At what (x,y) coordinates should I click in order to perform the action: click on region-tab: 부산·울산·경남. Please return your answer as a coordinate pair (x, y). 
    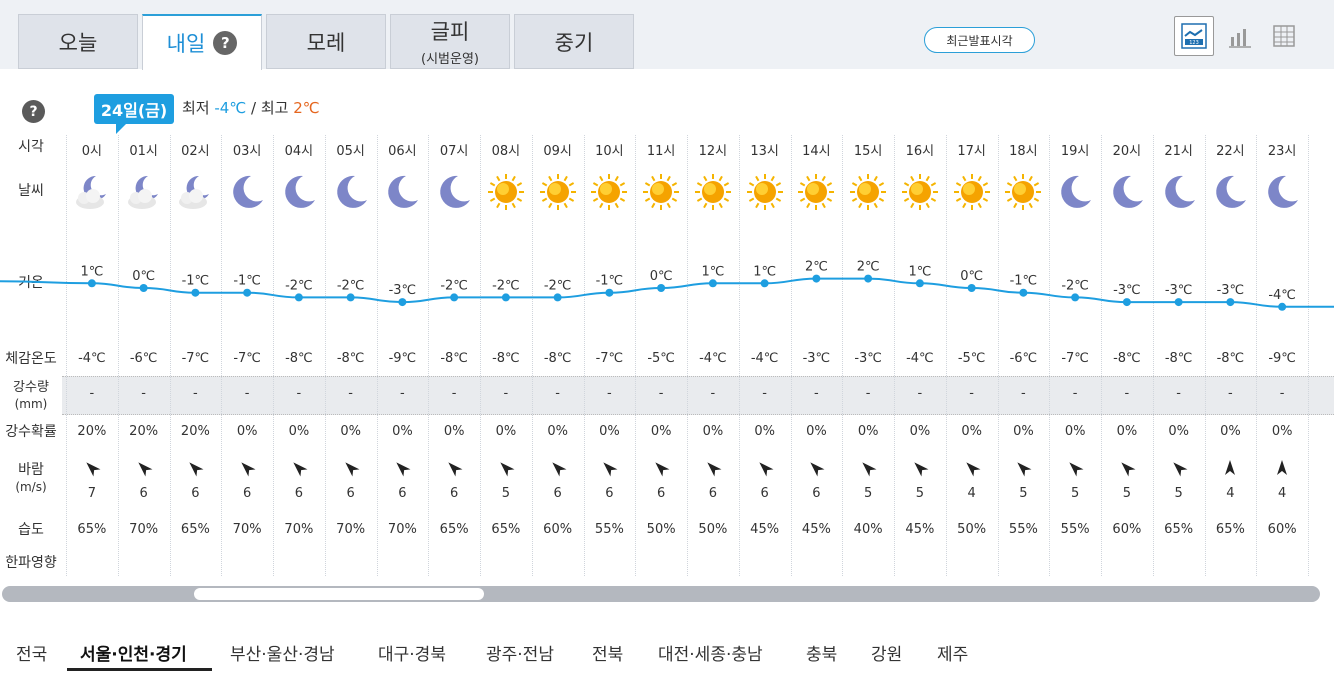
    Looking at the image, I should click on (282, 655).